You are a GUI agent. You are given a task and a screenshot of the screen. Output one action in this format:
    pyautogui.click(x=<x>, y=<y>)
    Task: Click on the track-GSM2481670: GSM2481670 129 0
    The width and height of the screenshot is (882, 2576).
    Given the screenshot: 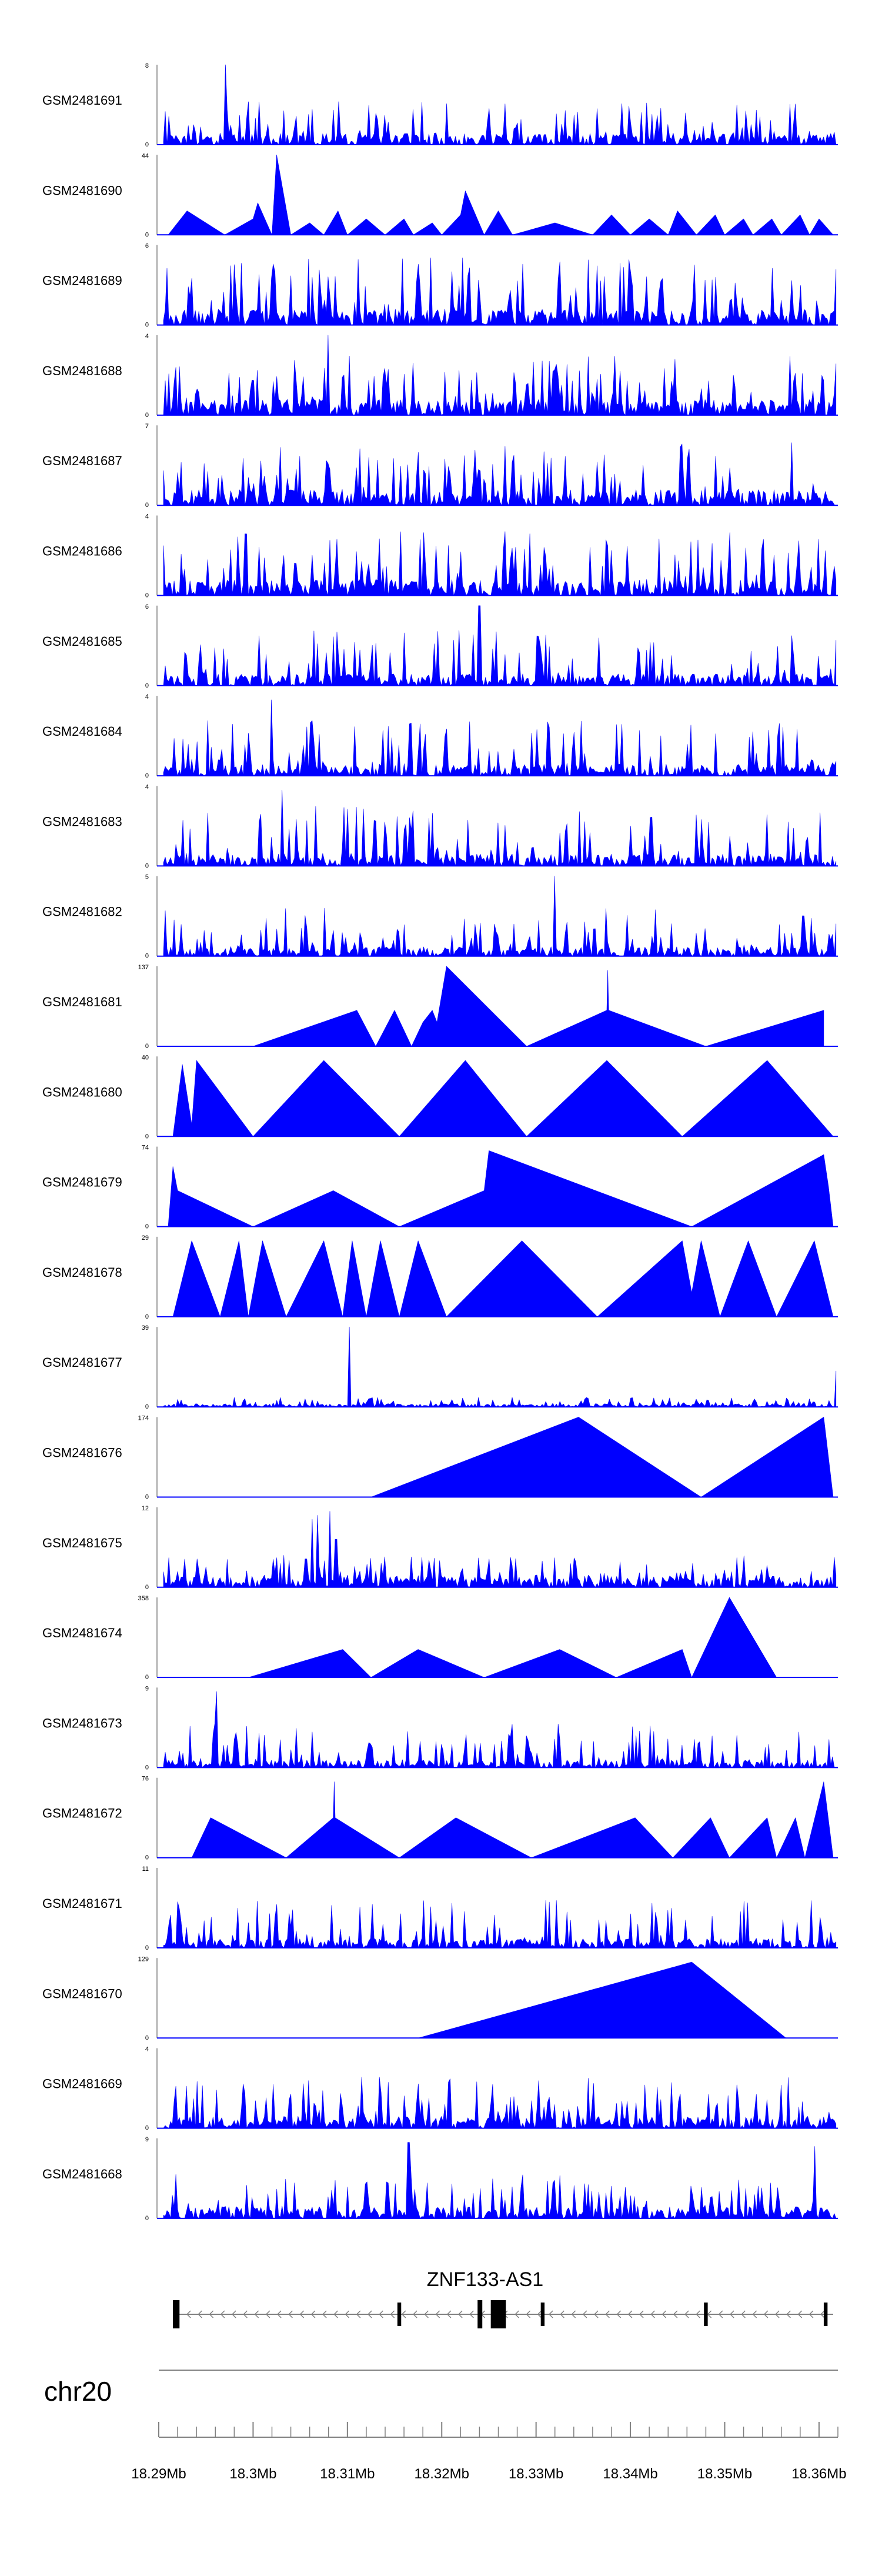 What is the action you would take?
    pyautogui.click(x=440, y=1998)
    